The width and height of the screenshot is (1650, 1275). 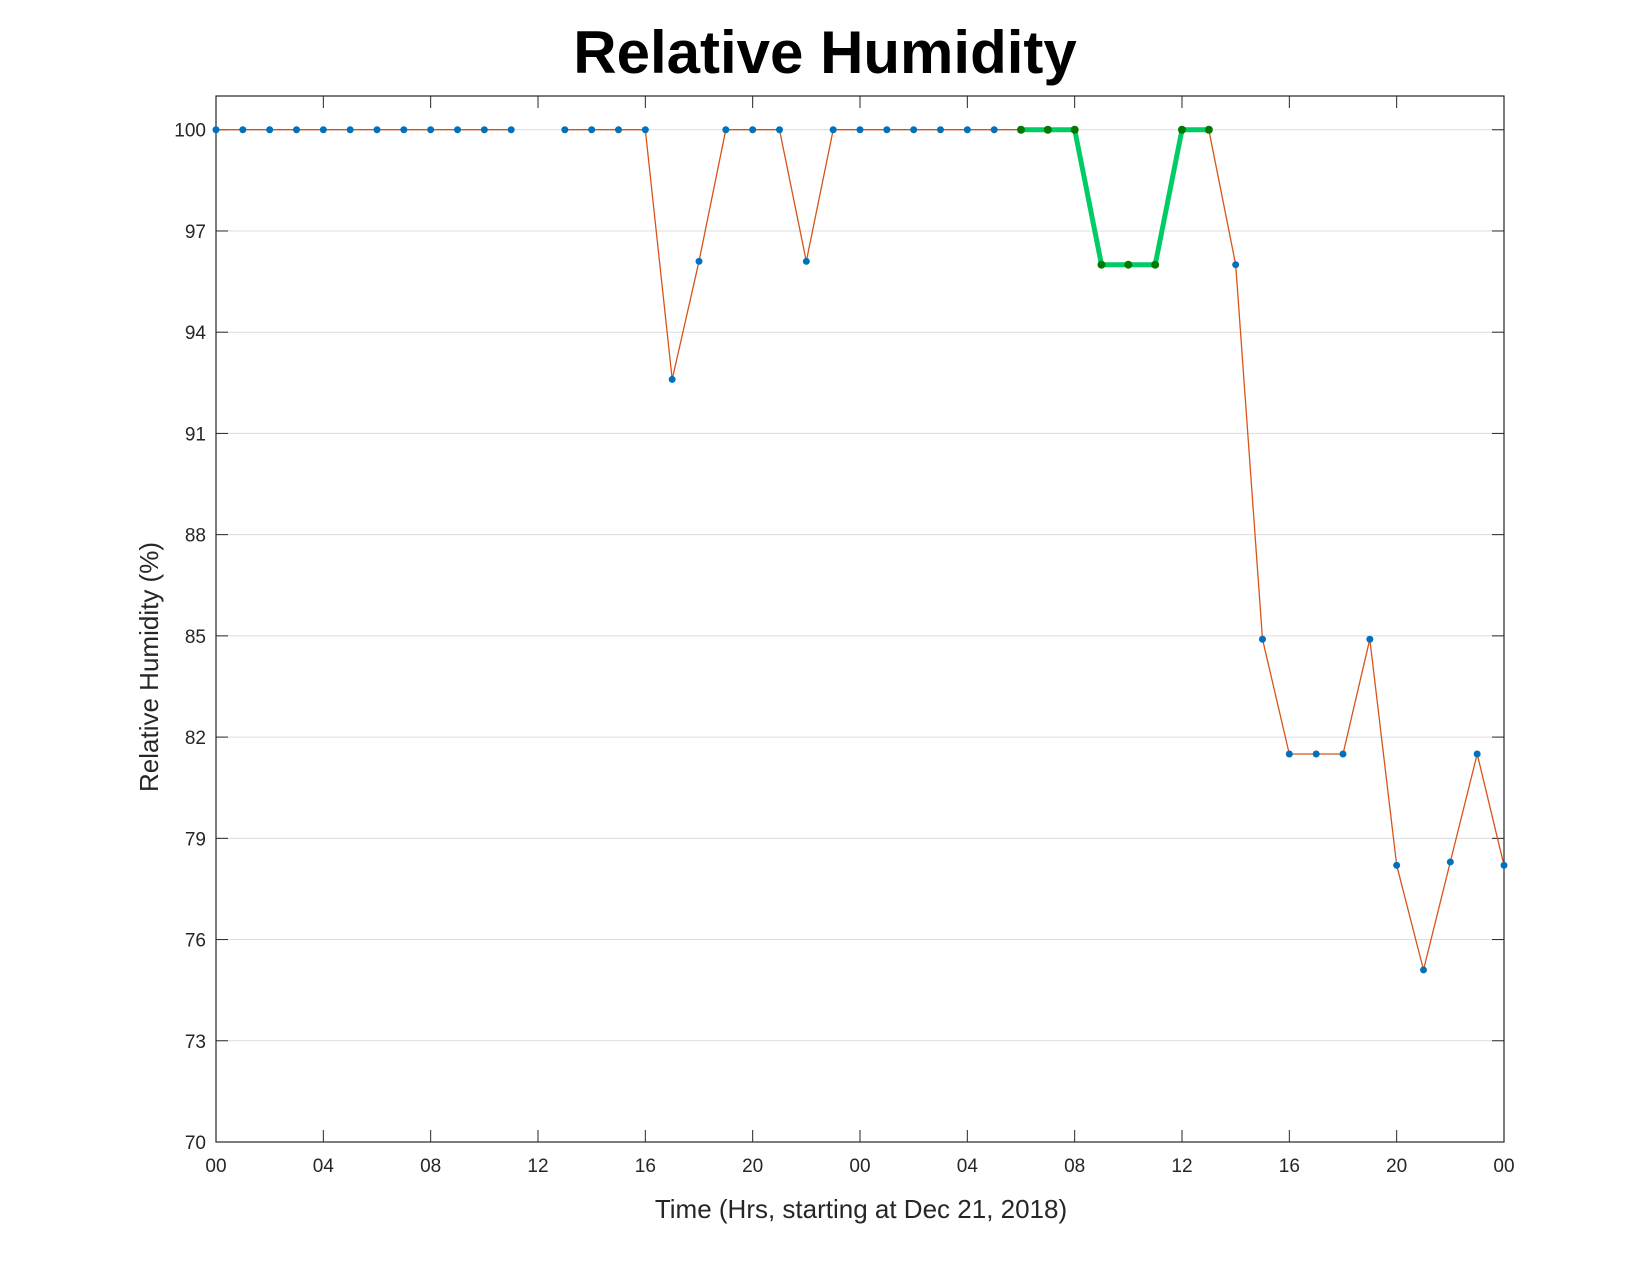 I want to click on y-tick-label: 76, so click(x=195, y=941).